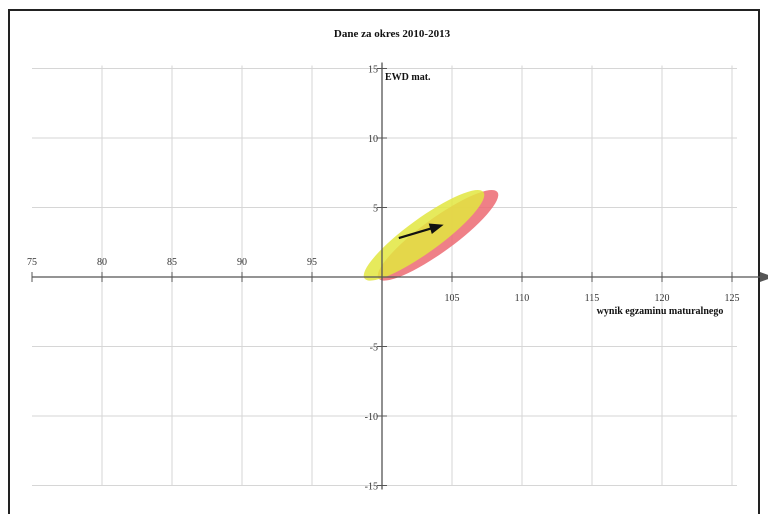 Image resolution: width=768 pixels, height=518 pixels. I want to click on x-axis-label: wynik egzaminu maturalnego, so click(660, 311).